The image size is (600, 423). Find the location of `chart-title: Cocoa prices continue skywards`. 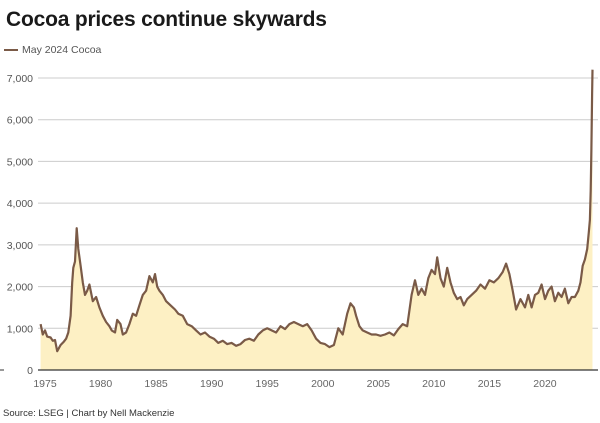

chart-title: Cocoa prices continue skywards is located at coordinates (166, 19).